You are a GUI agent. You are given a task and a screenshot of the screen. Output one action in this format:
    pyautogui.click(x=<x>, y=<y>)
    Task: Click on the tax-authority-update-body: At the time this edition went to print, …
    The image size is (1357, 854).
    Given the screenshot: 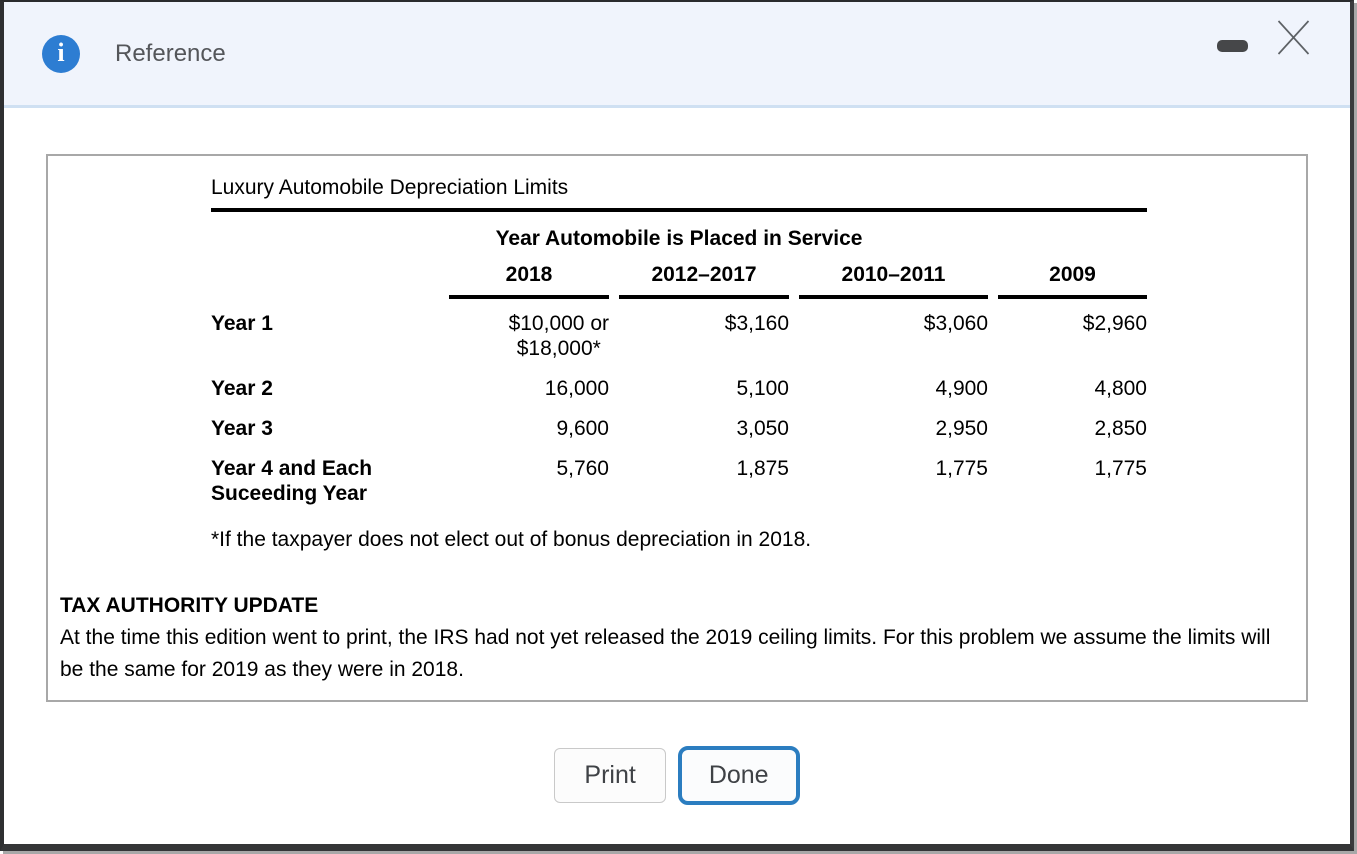 What is the action you would take?
    pyautogui.click(x=665, y=653)
    